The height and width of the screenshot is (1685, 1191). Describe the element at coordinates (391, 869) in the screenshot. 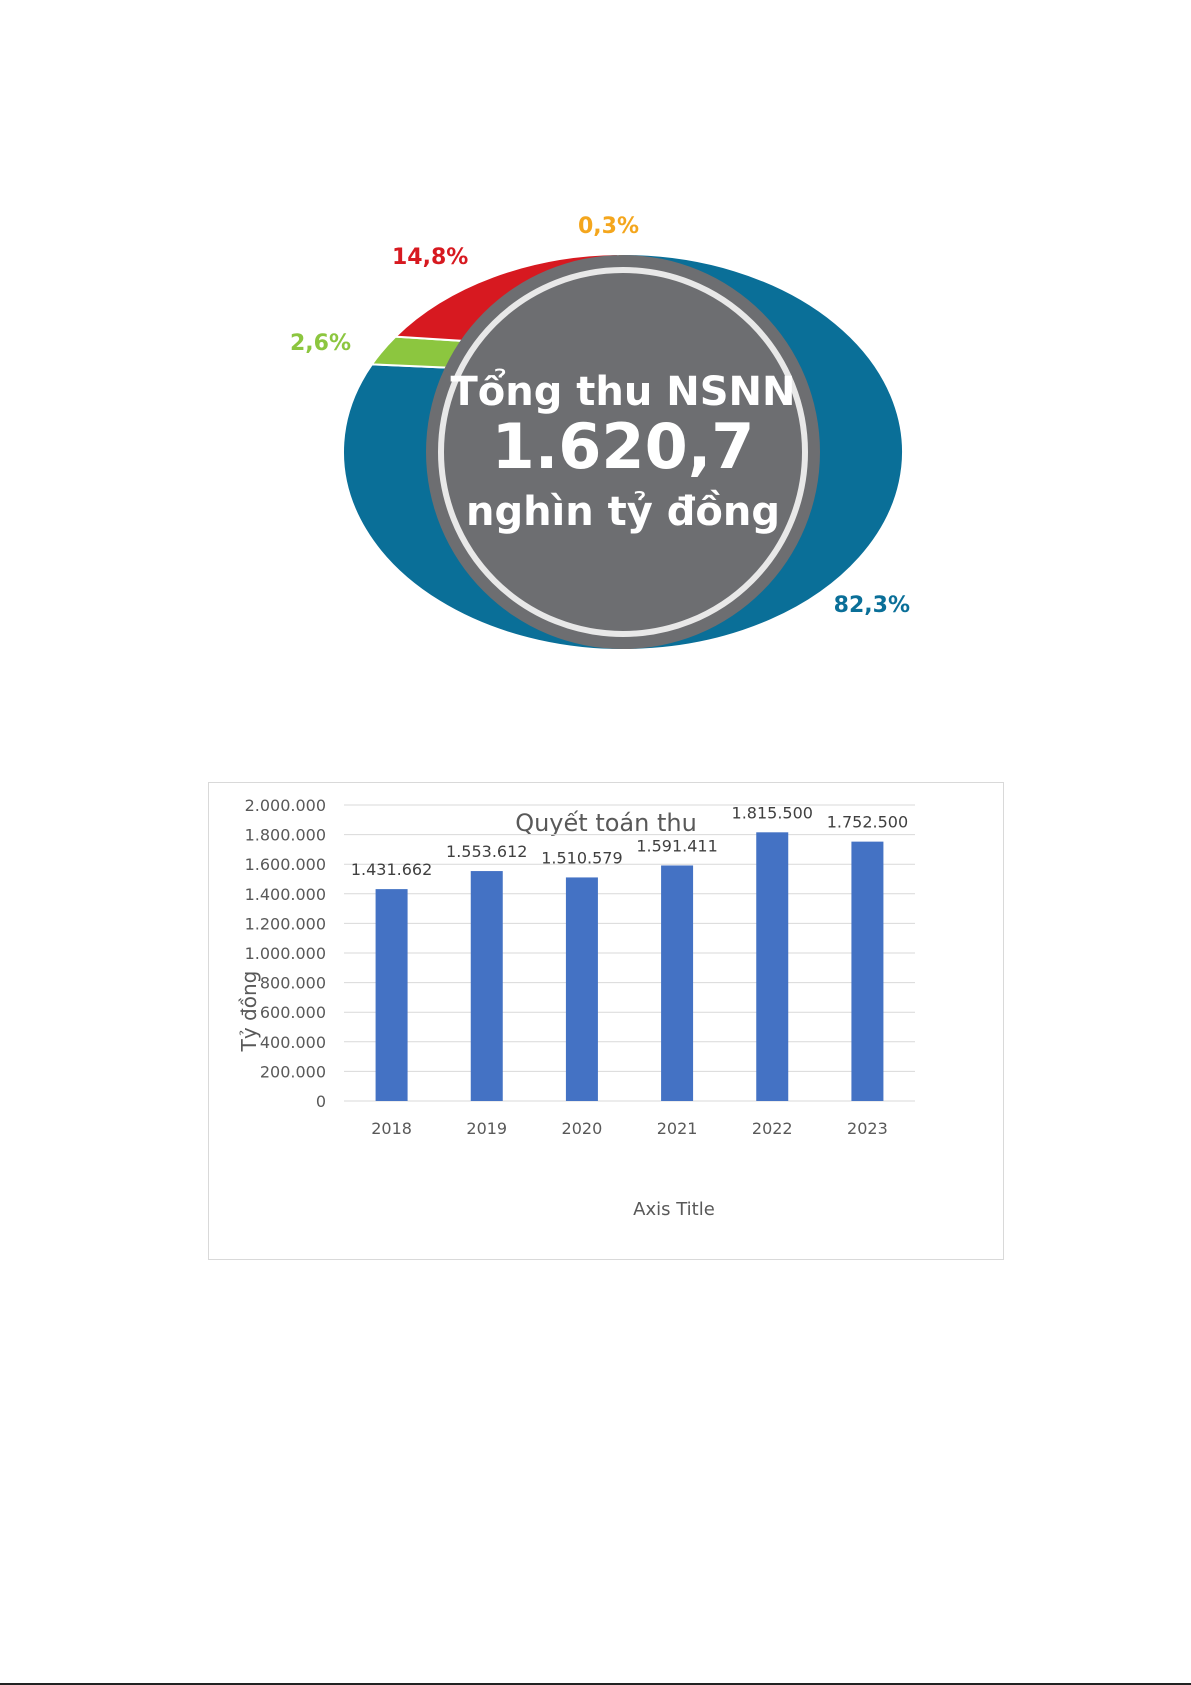

I see `bar-value-label-2018: 1.431.662` at that location.